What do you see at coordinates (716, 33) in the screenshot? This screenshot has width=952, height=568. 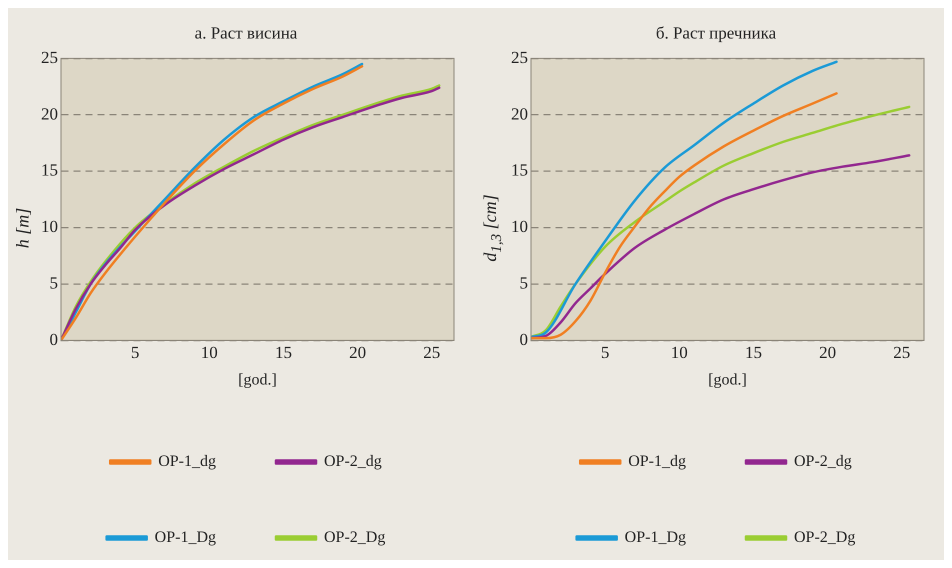 I see `chart-title: б. Раст пречника` at bounding box center [716, 33].